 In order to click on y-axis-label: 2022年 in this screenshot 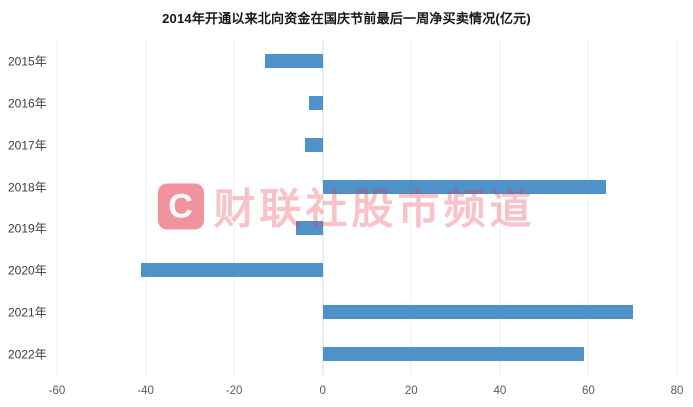, I will do `click(27, 354)`.